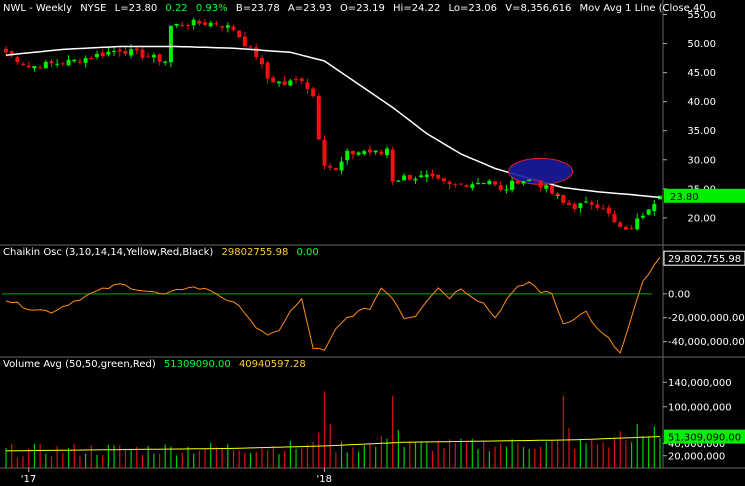  I want to click on volume-axis-label: 40,000,000, so click(696, 444).